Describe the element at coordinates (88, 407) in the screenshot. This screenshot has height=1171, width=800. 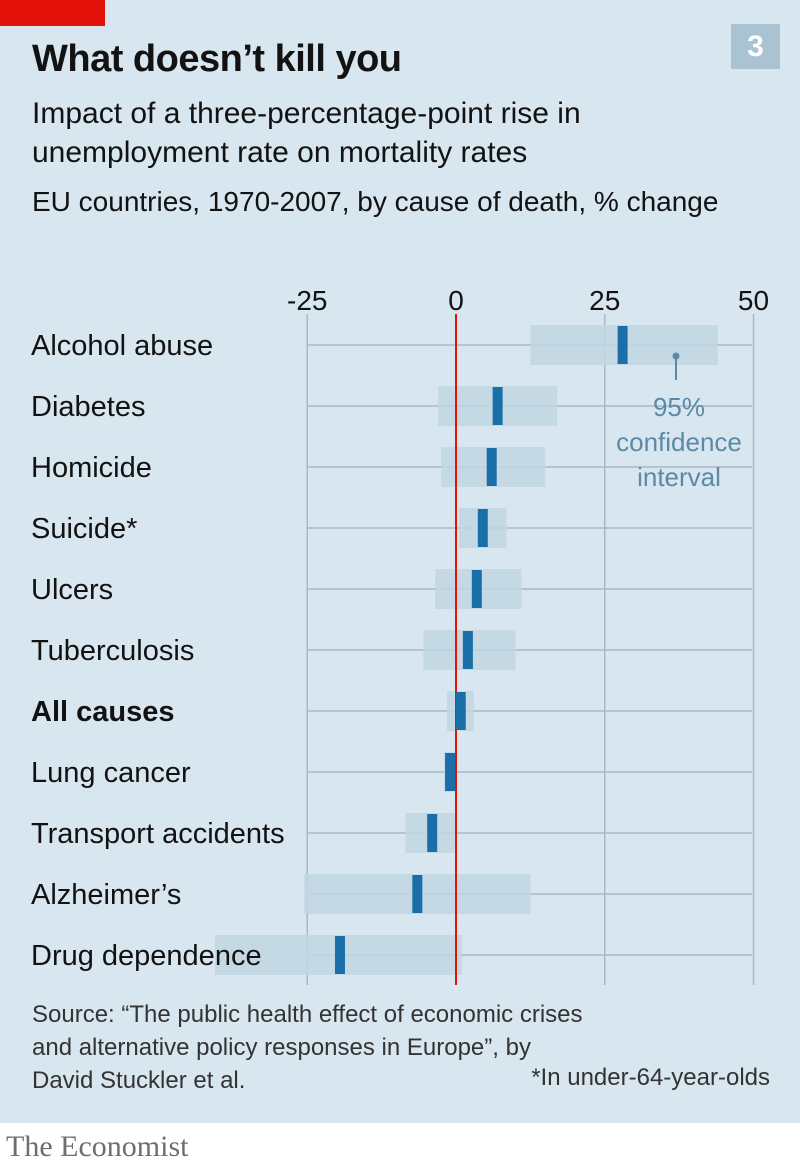
I see `row-label-diabetes: Diabetes` at that location.